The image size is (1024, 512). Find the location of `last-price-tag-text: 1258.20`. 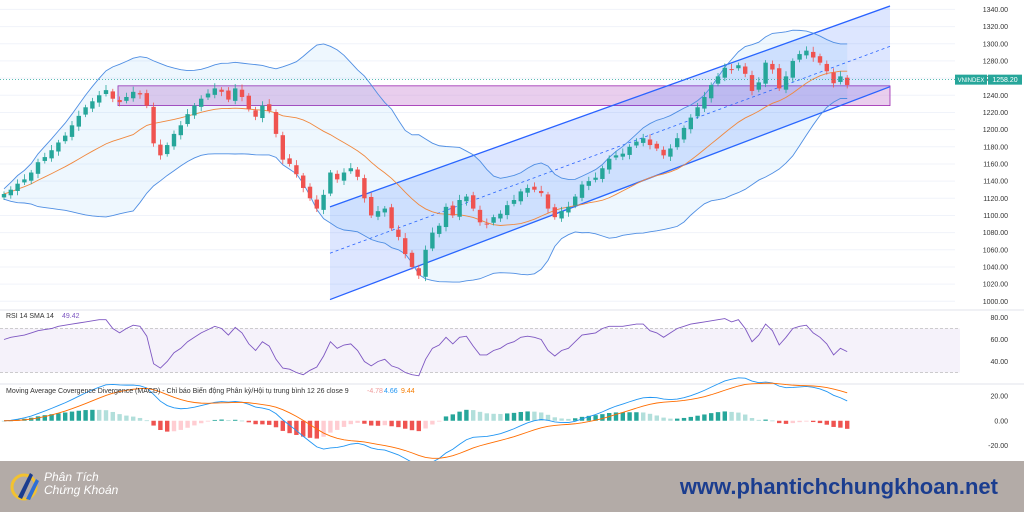

last-price-tag-text: 1258.20 is located at coordinates (1004, 80).